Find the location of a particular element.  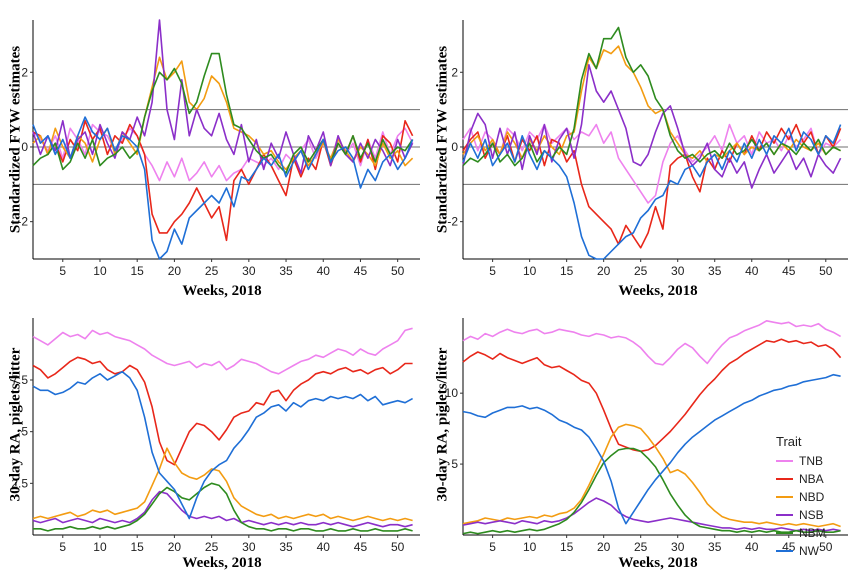

legend-label-nbd: NBD is located at coordinates (812, 497).